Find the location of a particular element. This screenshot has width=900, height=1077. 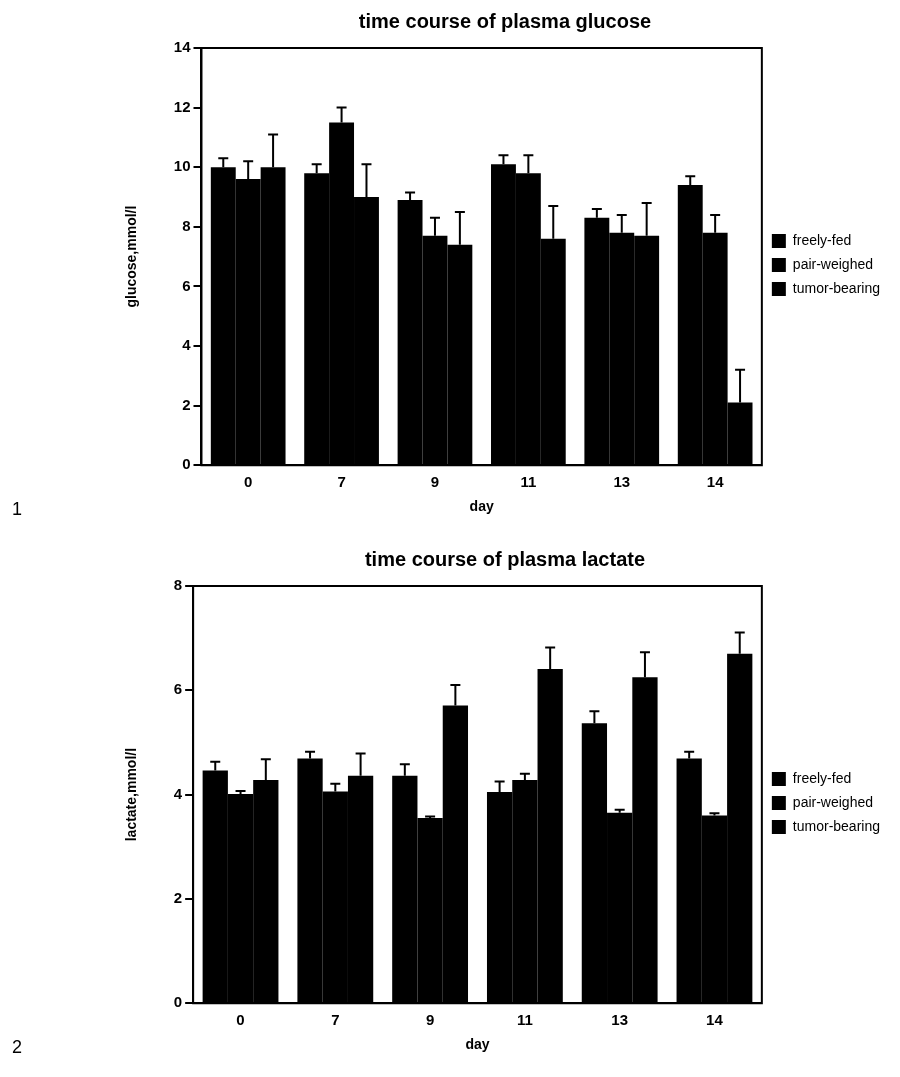

chart-title: time course of plasma lactate is located at coordinates (505, 558).